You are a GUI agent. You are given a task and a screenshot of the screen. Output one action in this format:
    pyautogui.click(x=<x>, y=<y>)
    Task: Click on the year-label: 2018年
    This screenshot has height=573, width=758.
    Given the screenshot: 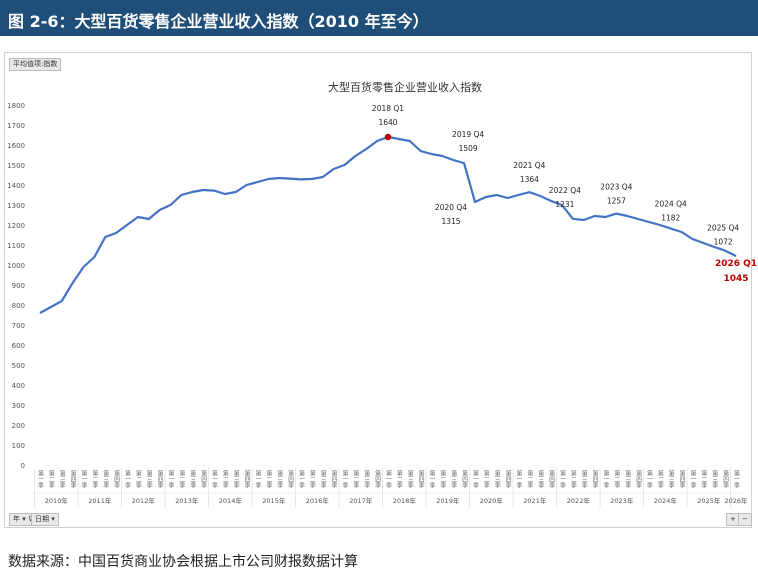 What is the action you would take?
    pyautogui.click(x=405, y=500)
    